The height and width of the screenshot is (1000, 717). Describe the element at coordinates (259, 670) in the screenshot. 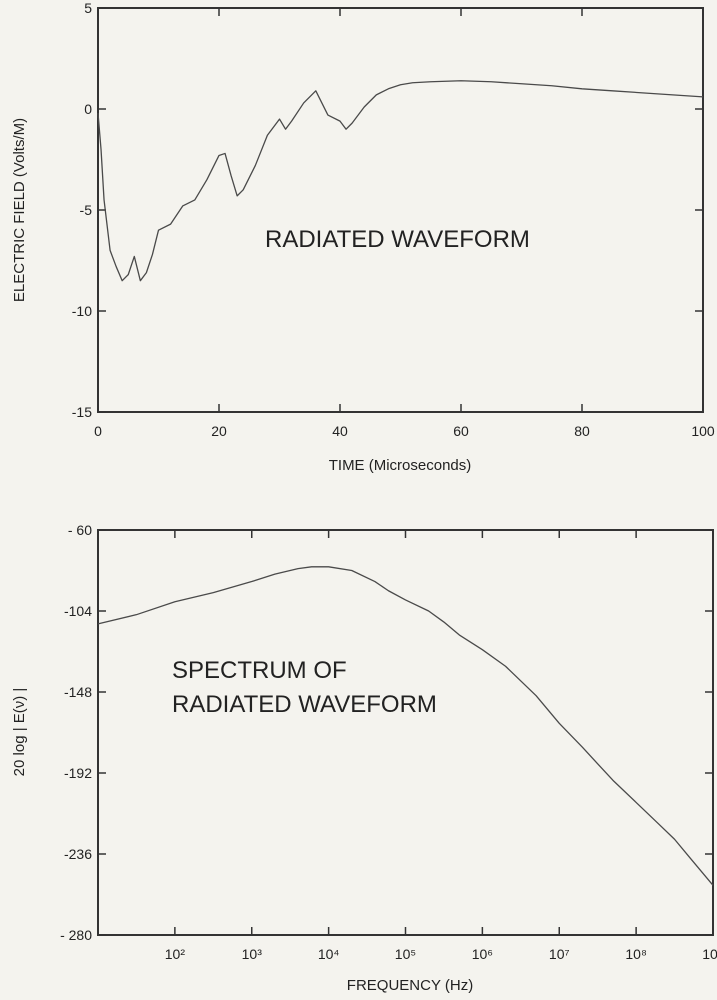

I see `chart-annotation-line-1: SPECTRUM OF` at that location.